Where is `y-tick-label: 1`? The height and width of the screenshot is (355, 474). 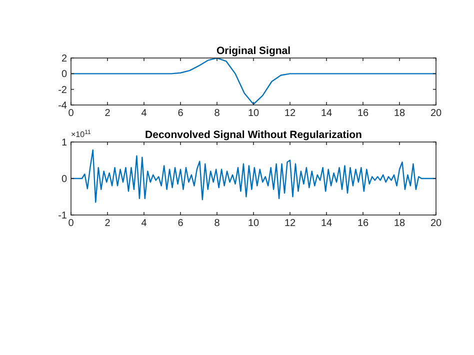 y-tick-label: 1 is located at coordinates (64, 143).